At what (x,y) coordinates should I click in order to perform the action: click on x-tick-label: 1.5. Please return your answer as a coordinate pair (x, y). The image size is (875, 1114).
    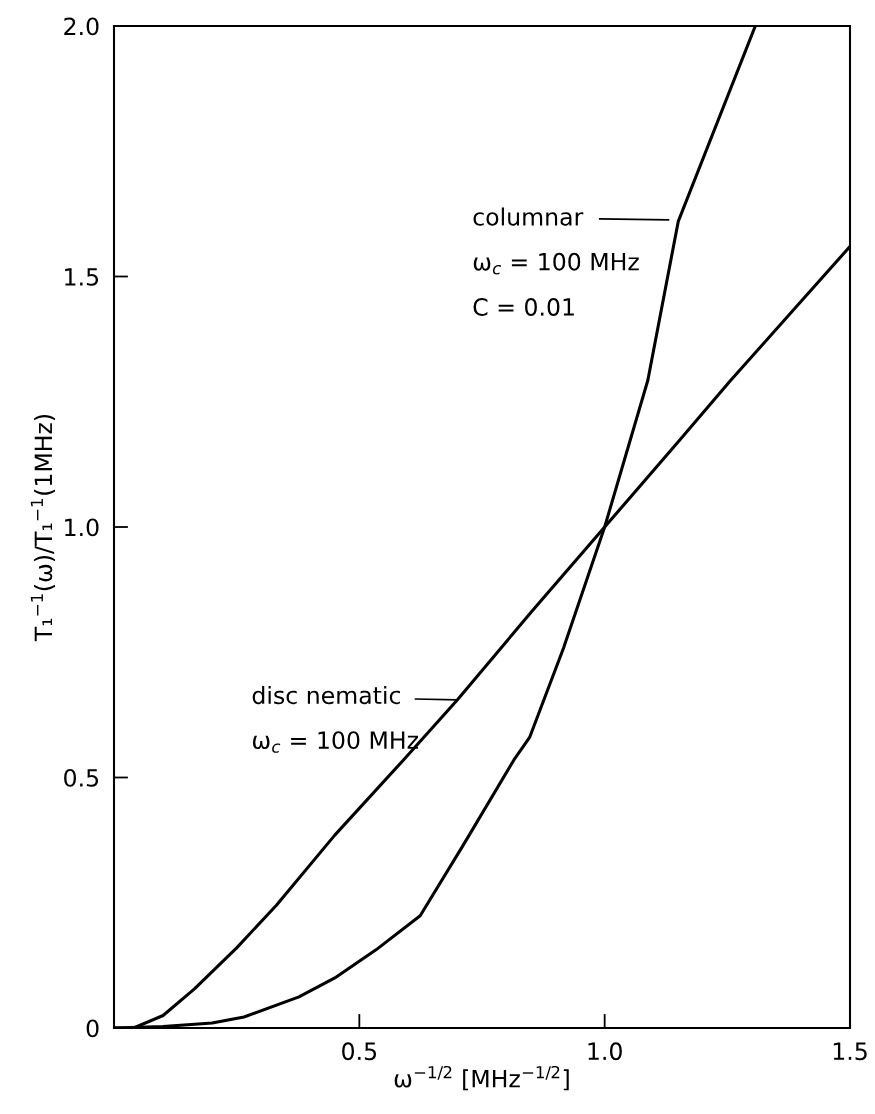
    Looking at the image, I should click on (850, 1051).